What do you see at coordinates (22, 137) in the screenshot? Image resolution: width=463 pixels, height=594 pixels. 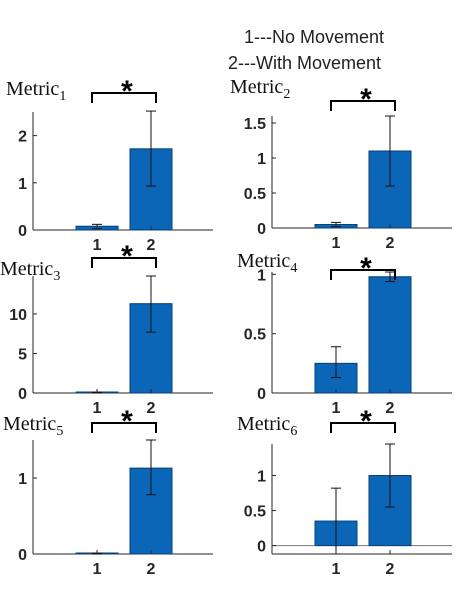 I see `y-tick-label: 2` at bounding box center [22, 137].